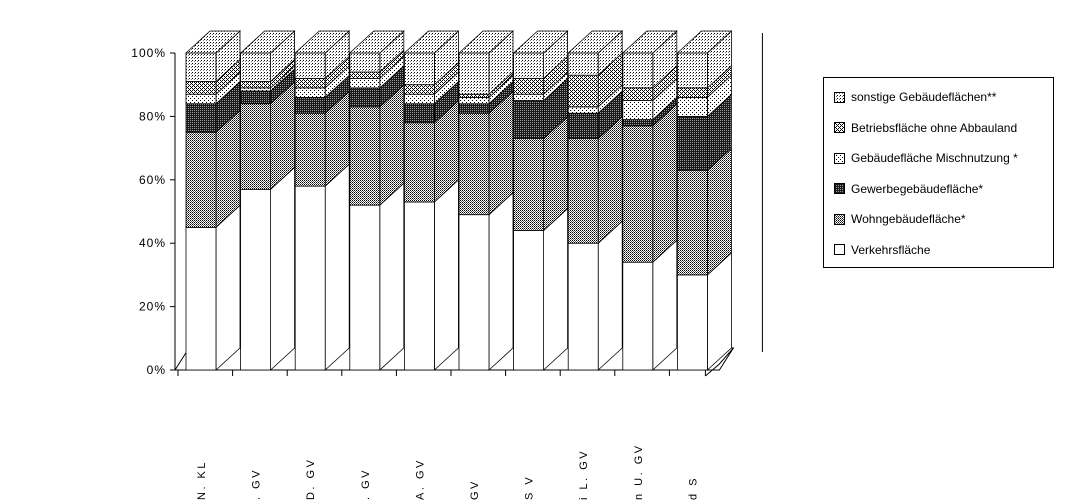 This screenshot has width=1091, height=503. What do you see at coordinates (917, 188) in the screenshot?
I see `legend-label: Gewerbegebäudefläche*` at bounding box center [917, 188].